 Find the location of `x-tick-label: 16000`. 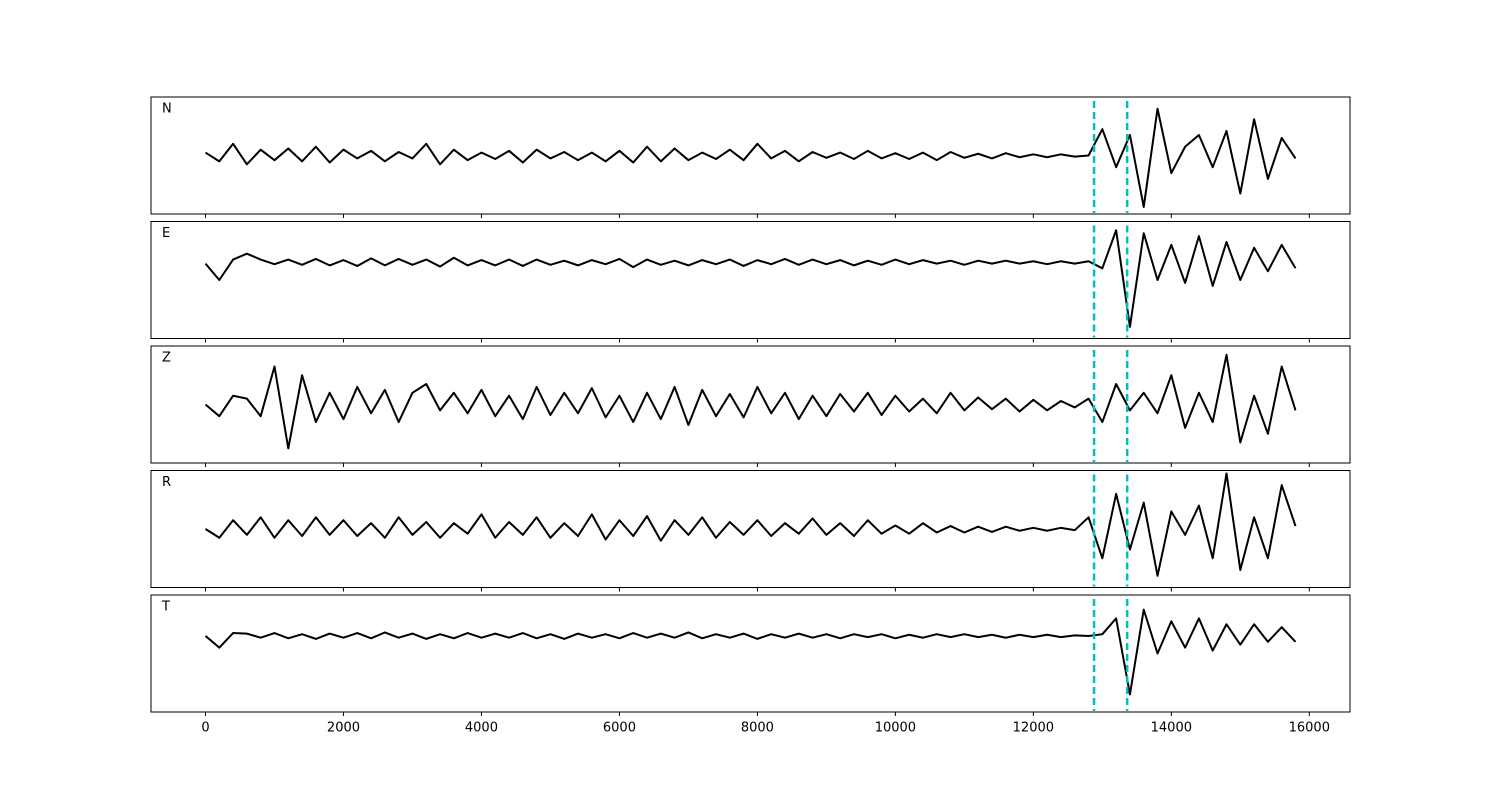

x-tick-label: 16000 is located at coordinates (1309, 728).